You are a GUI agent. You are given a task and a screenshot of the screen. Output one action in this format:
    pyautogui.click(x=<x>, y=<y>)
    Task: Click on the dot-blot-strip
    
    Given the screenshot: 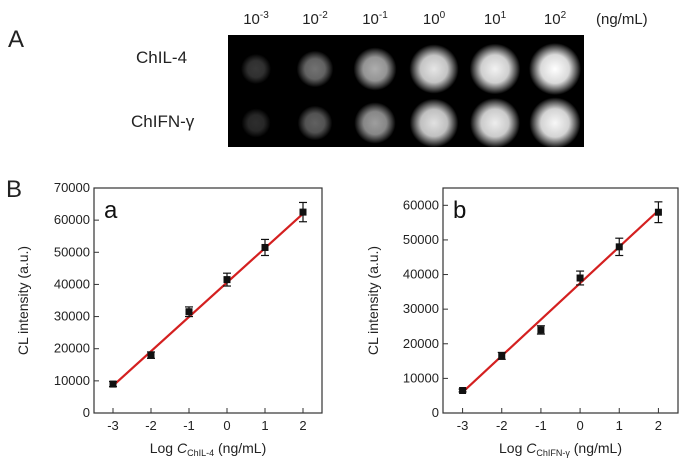 What is the action you would take?
    pyautogui.click(x=406, y=92)
    